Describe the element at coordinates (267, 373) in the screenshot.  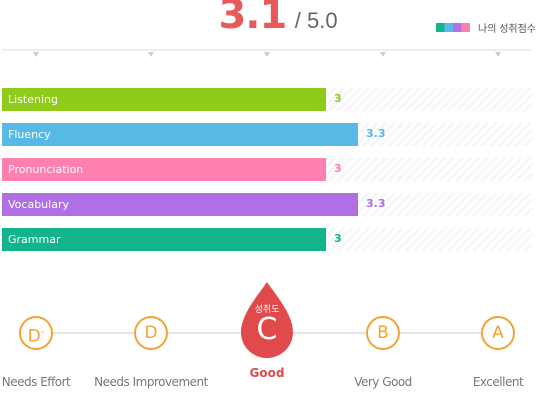
I see `level-name: Good` at that location.